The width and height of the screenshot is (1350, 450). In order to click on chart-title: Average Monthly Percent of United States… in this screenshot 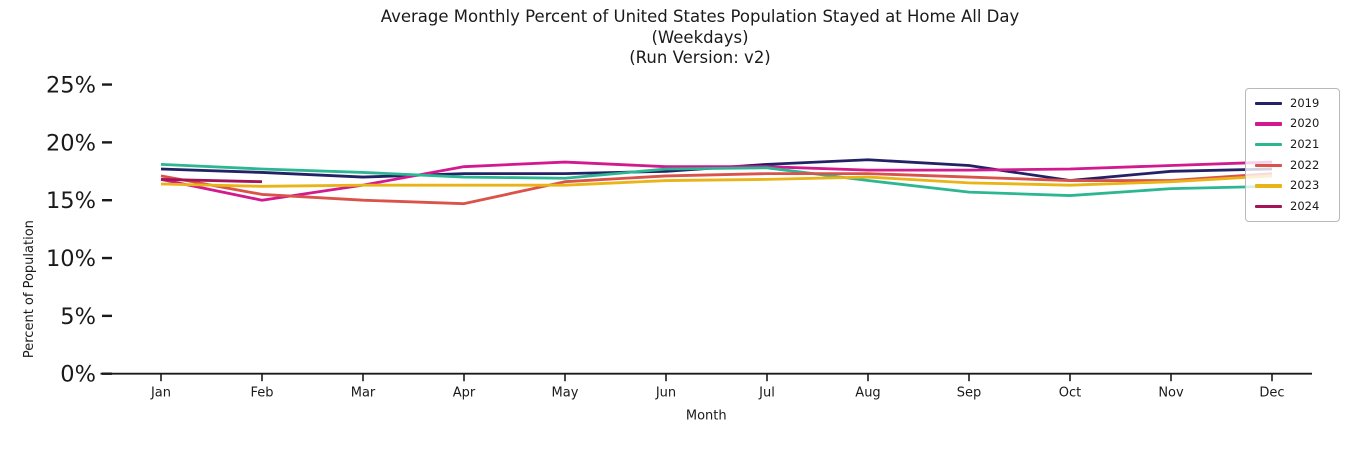, I will do `click(700, 38)`.